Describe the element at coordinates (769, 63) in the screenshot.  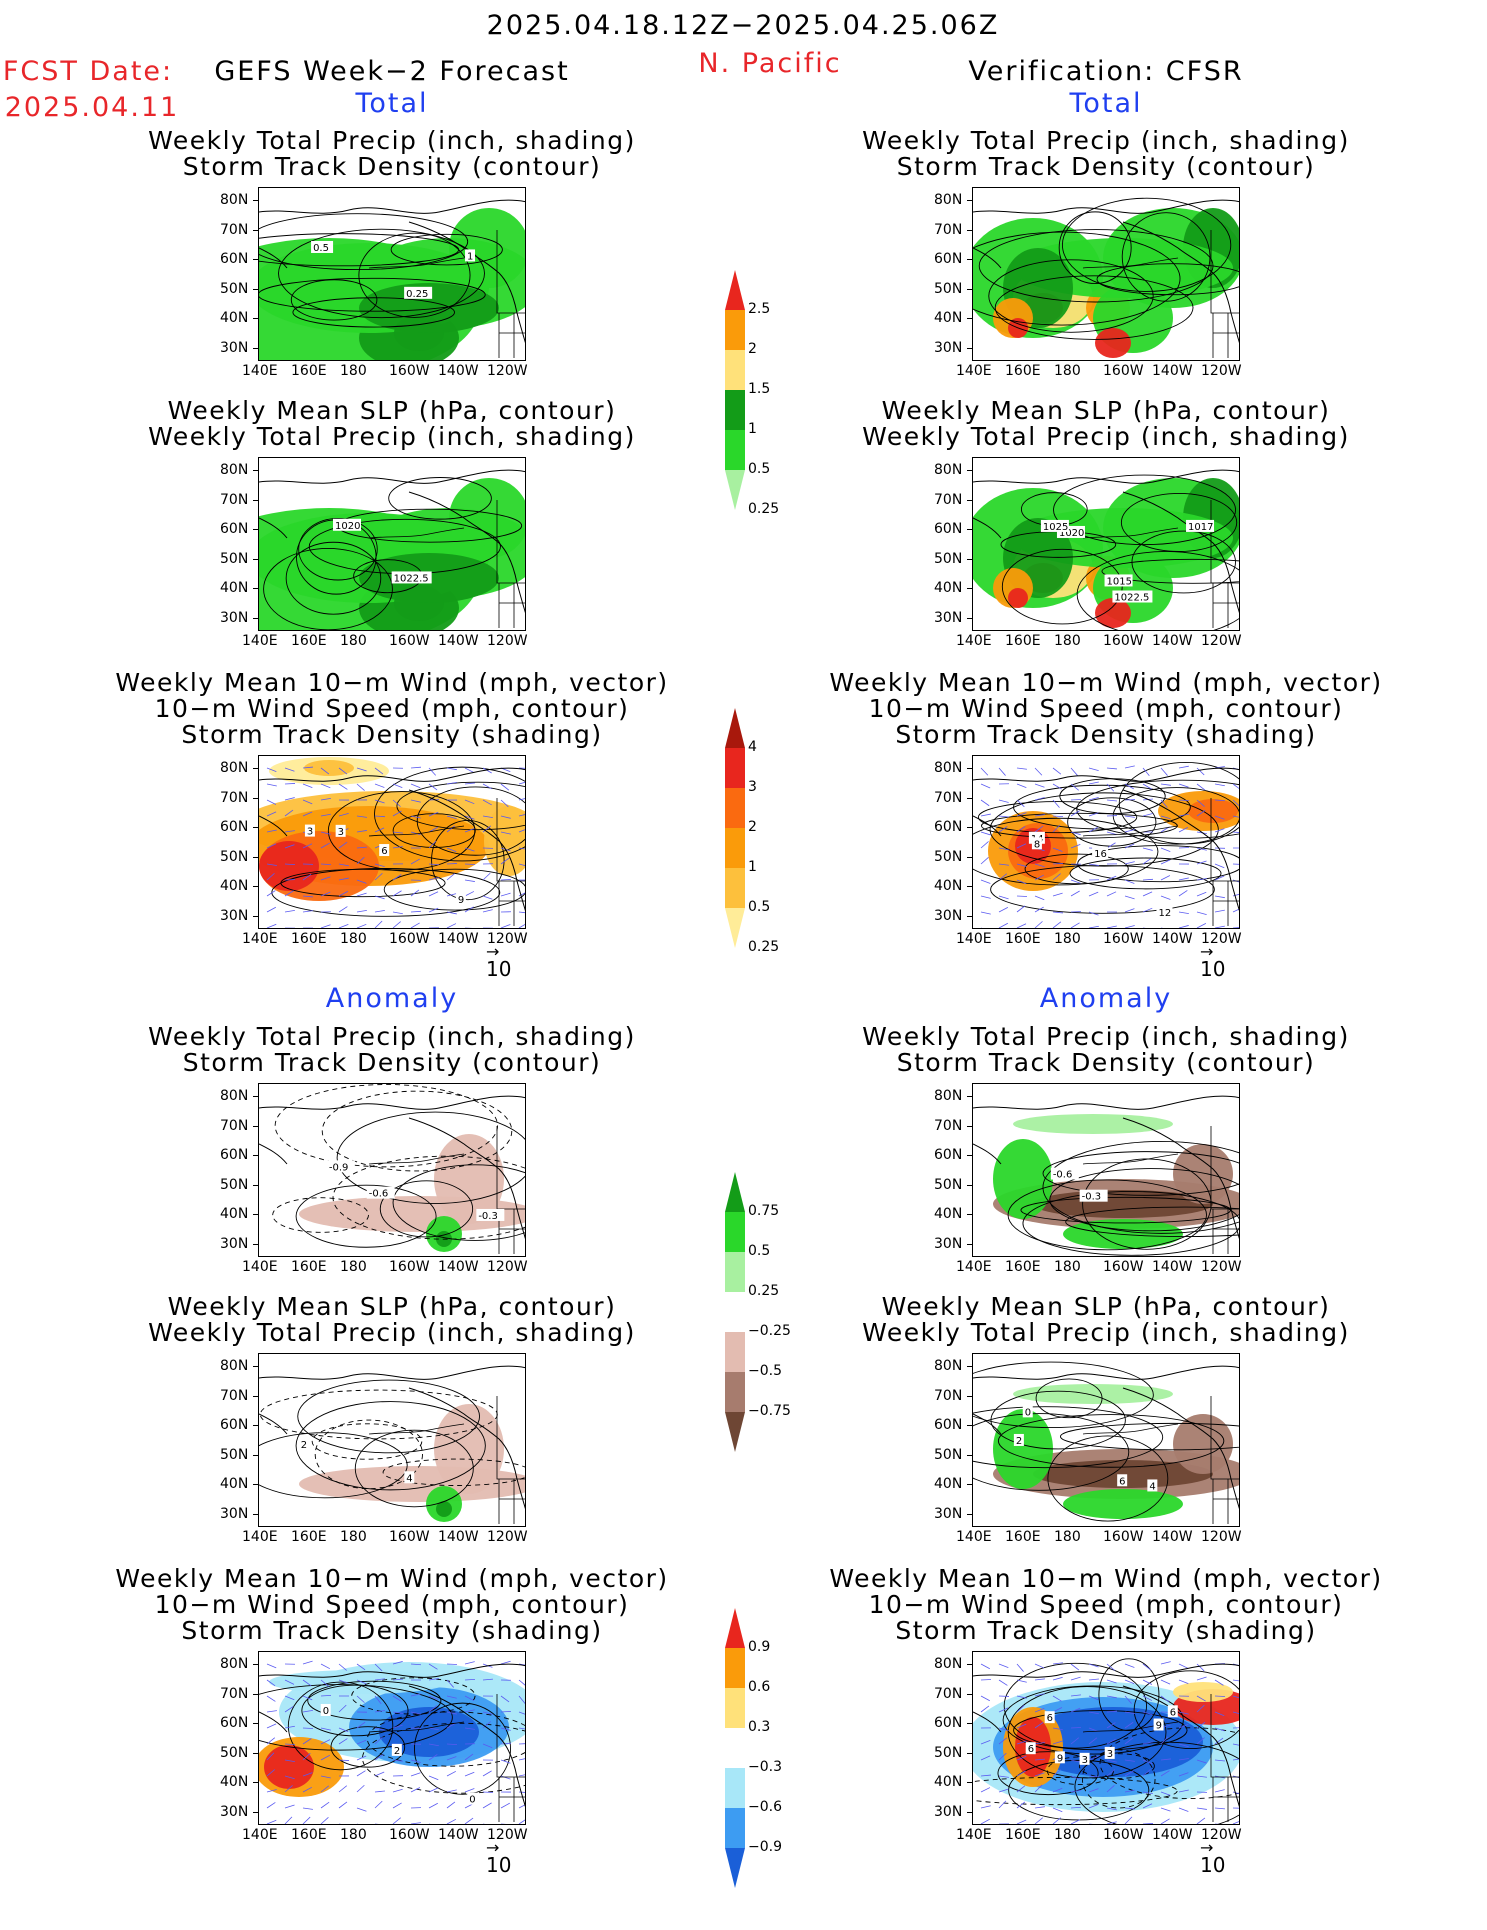
I see `region-title: N. Pacific` at that location.